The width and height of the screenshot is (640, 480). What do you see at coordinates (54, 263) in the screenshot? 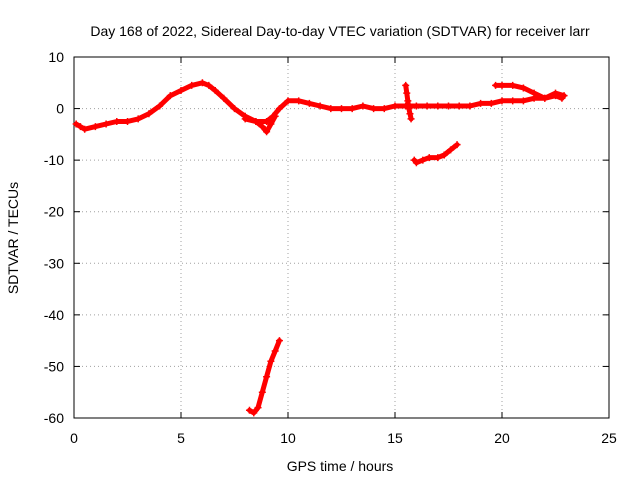
I see `y-tick-label: -30` at bounding box center [54, 263].